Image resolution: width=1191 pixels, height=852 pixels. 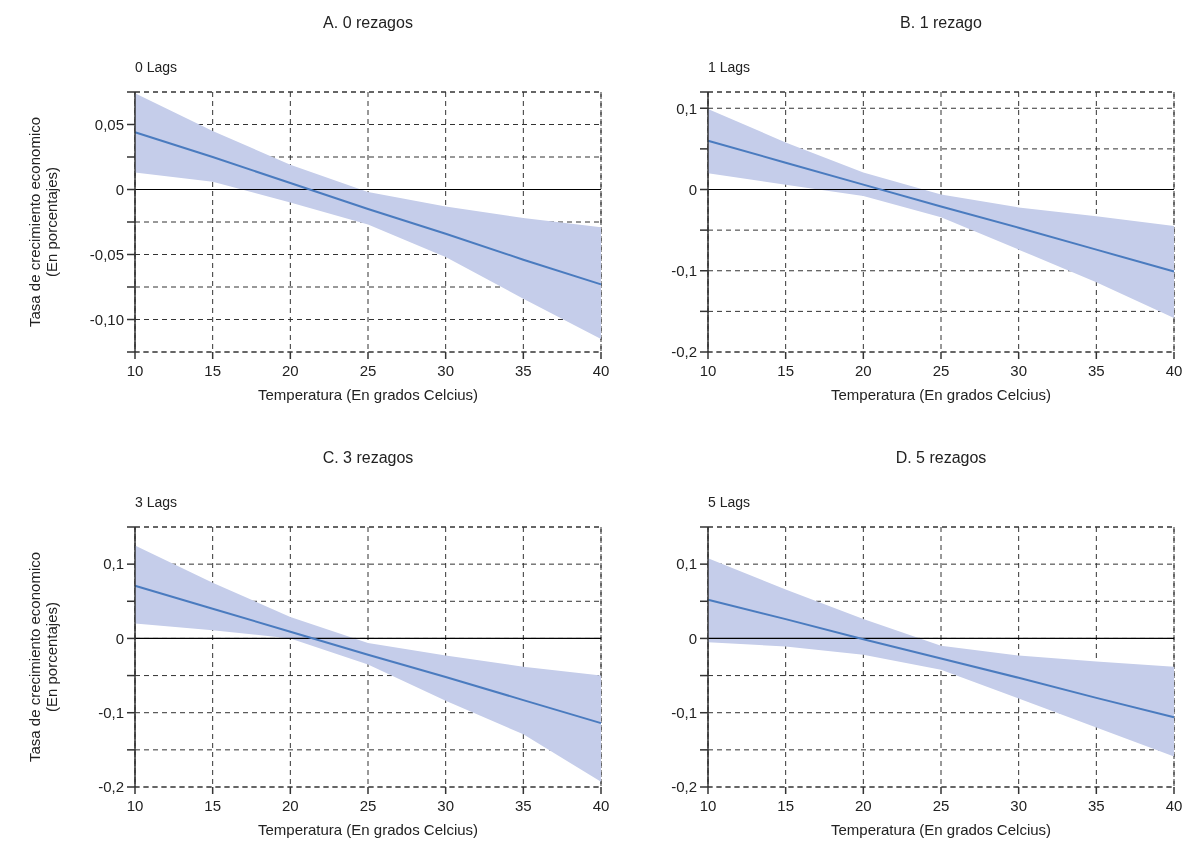 What do you see at coordinates (156, 502) in the screenshot?
I see `chart-subtitle: 3 Lags` at bounding box center [156, 502].